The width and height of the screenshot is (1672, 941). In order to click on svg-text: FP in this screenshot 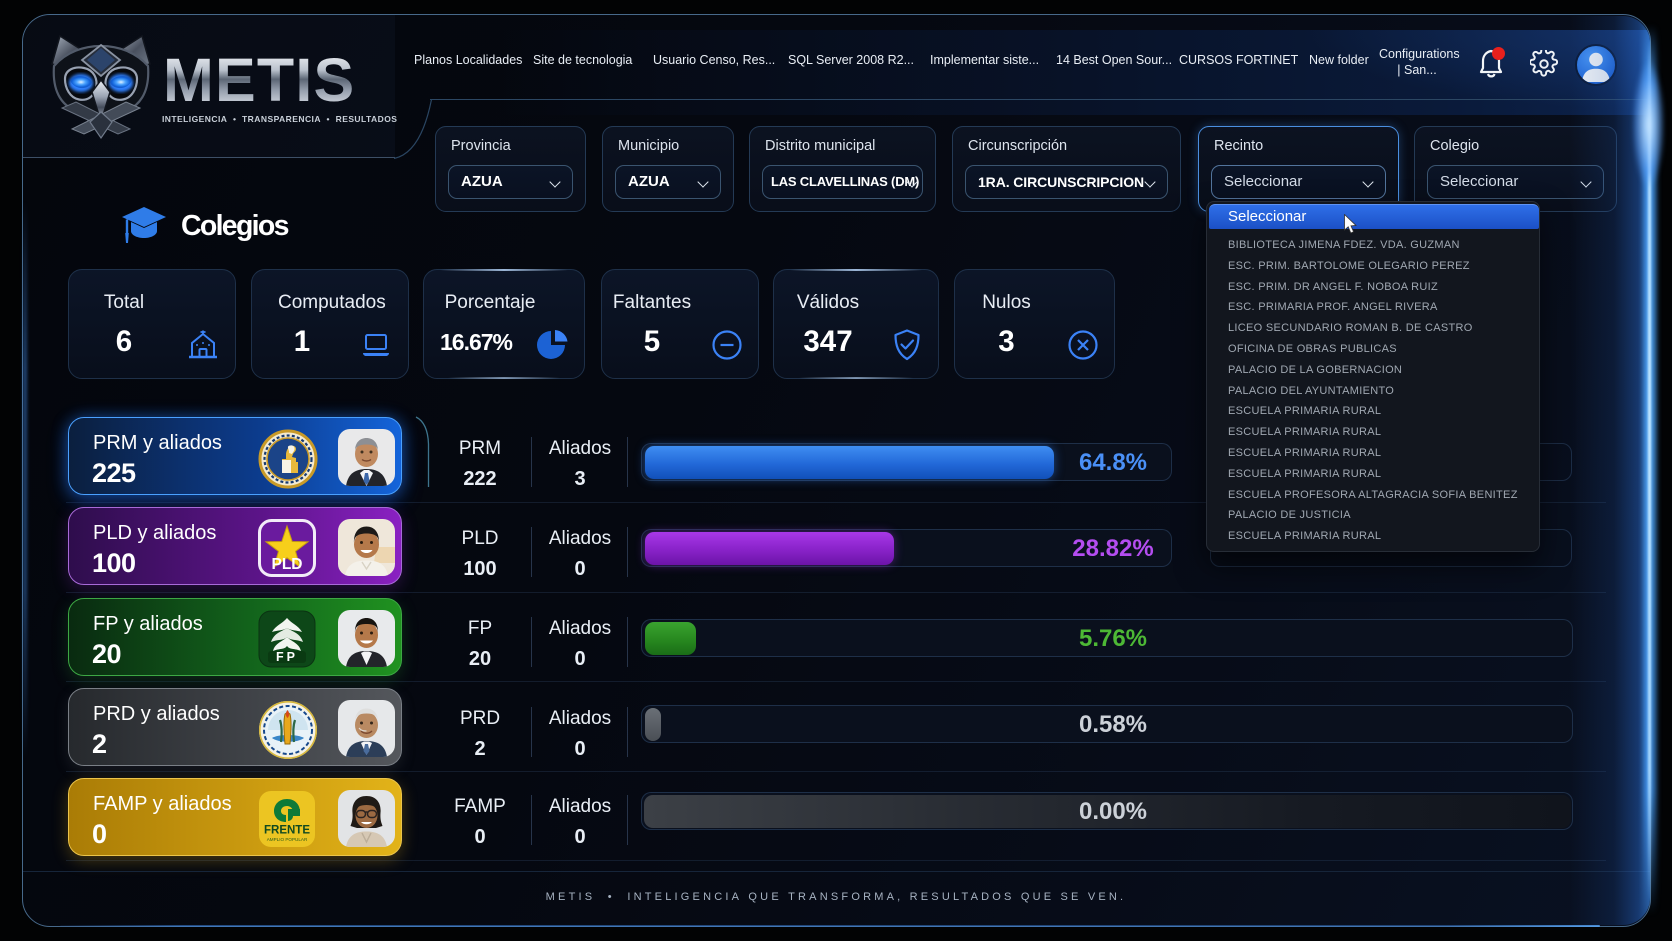, I will do `click(287, 657)`.